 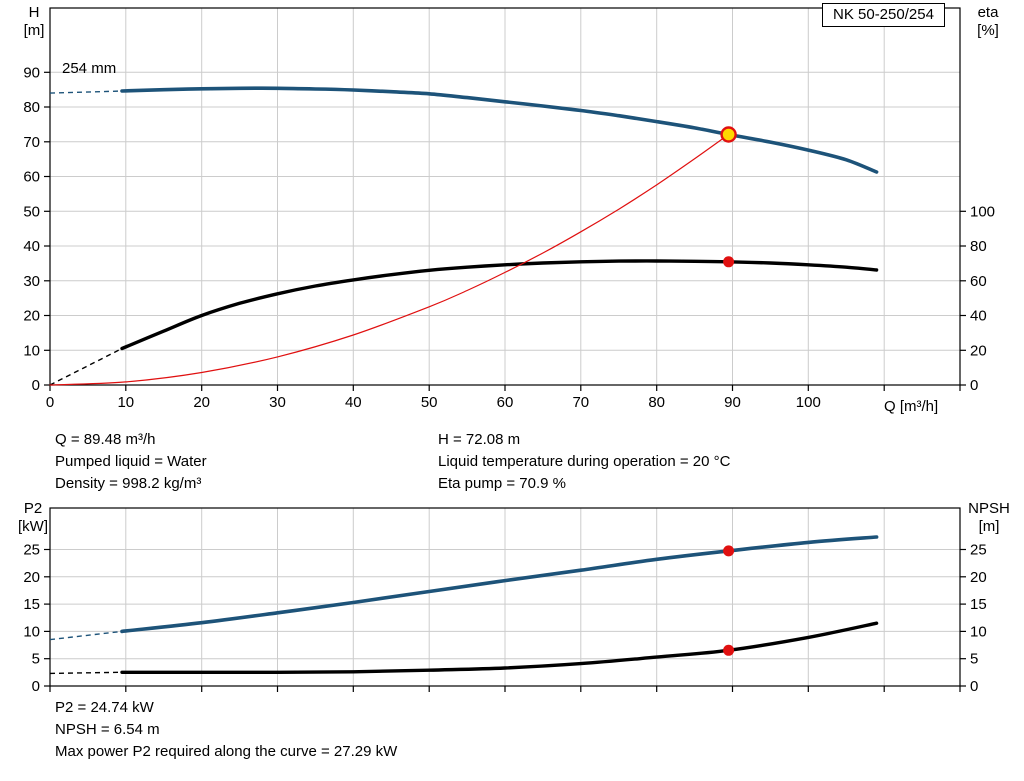 I want to click on density-text: Density = 998.2 kg/m³, so click(x=128, y=483).